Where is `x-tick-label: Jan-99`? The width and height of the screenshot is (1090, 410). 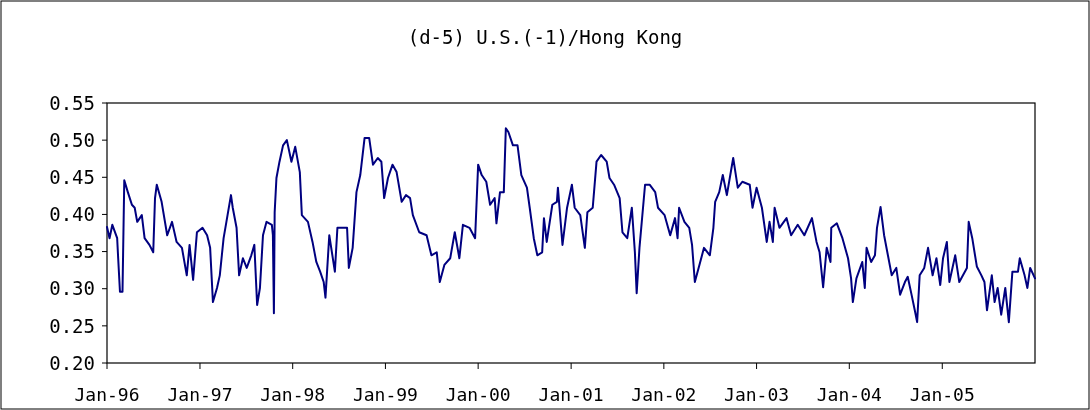
x-tick-label: Jan-99 is located at coordinates (385, 394).